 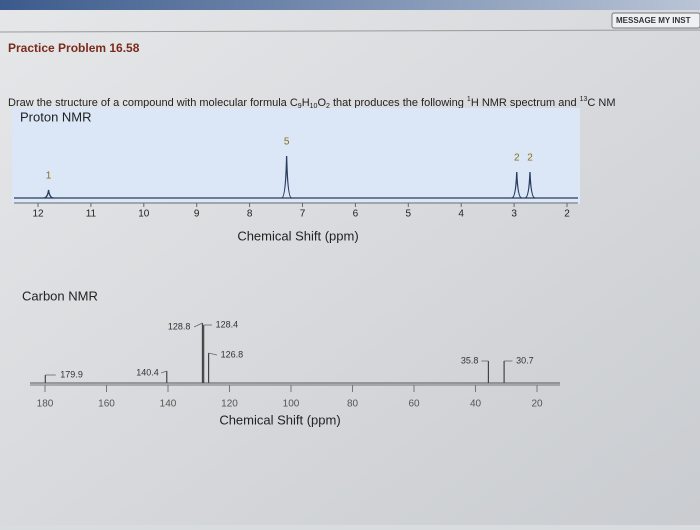 I want to click on peak-label: 128.4, so click(x=227, y=324).